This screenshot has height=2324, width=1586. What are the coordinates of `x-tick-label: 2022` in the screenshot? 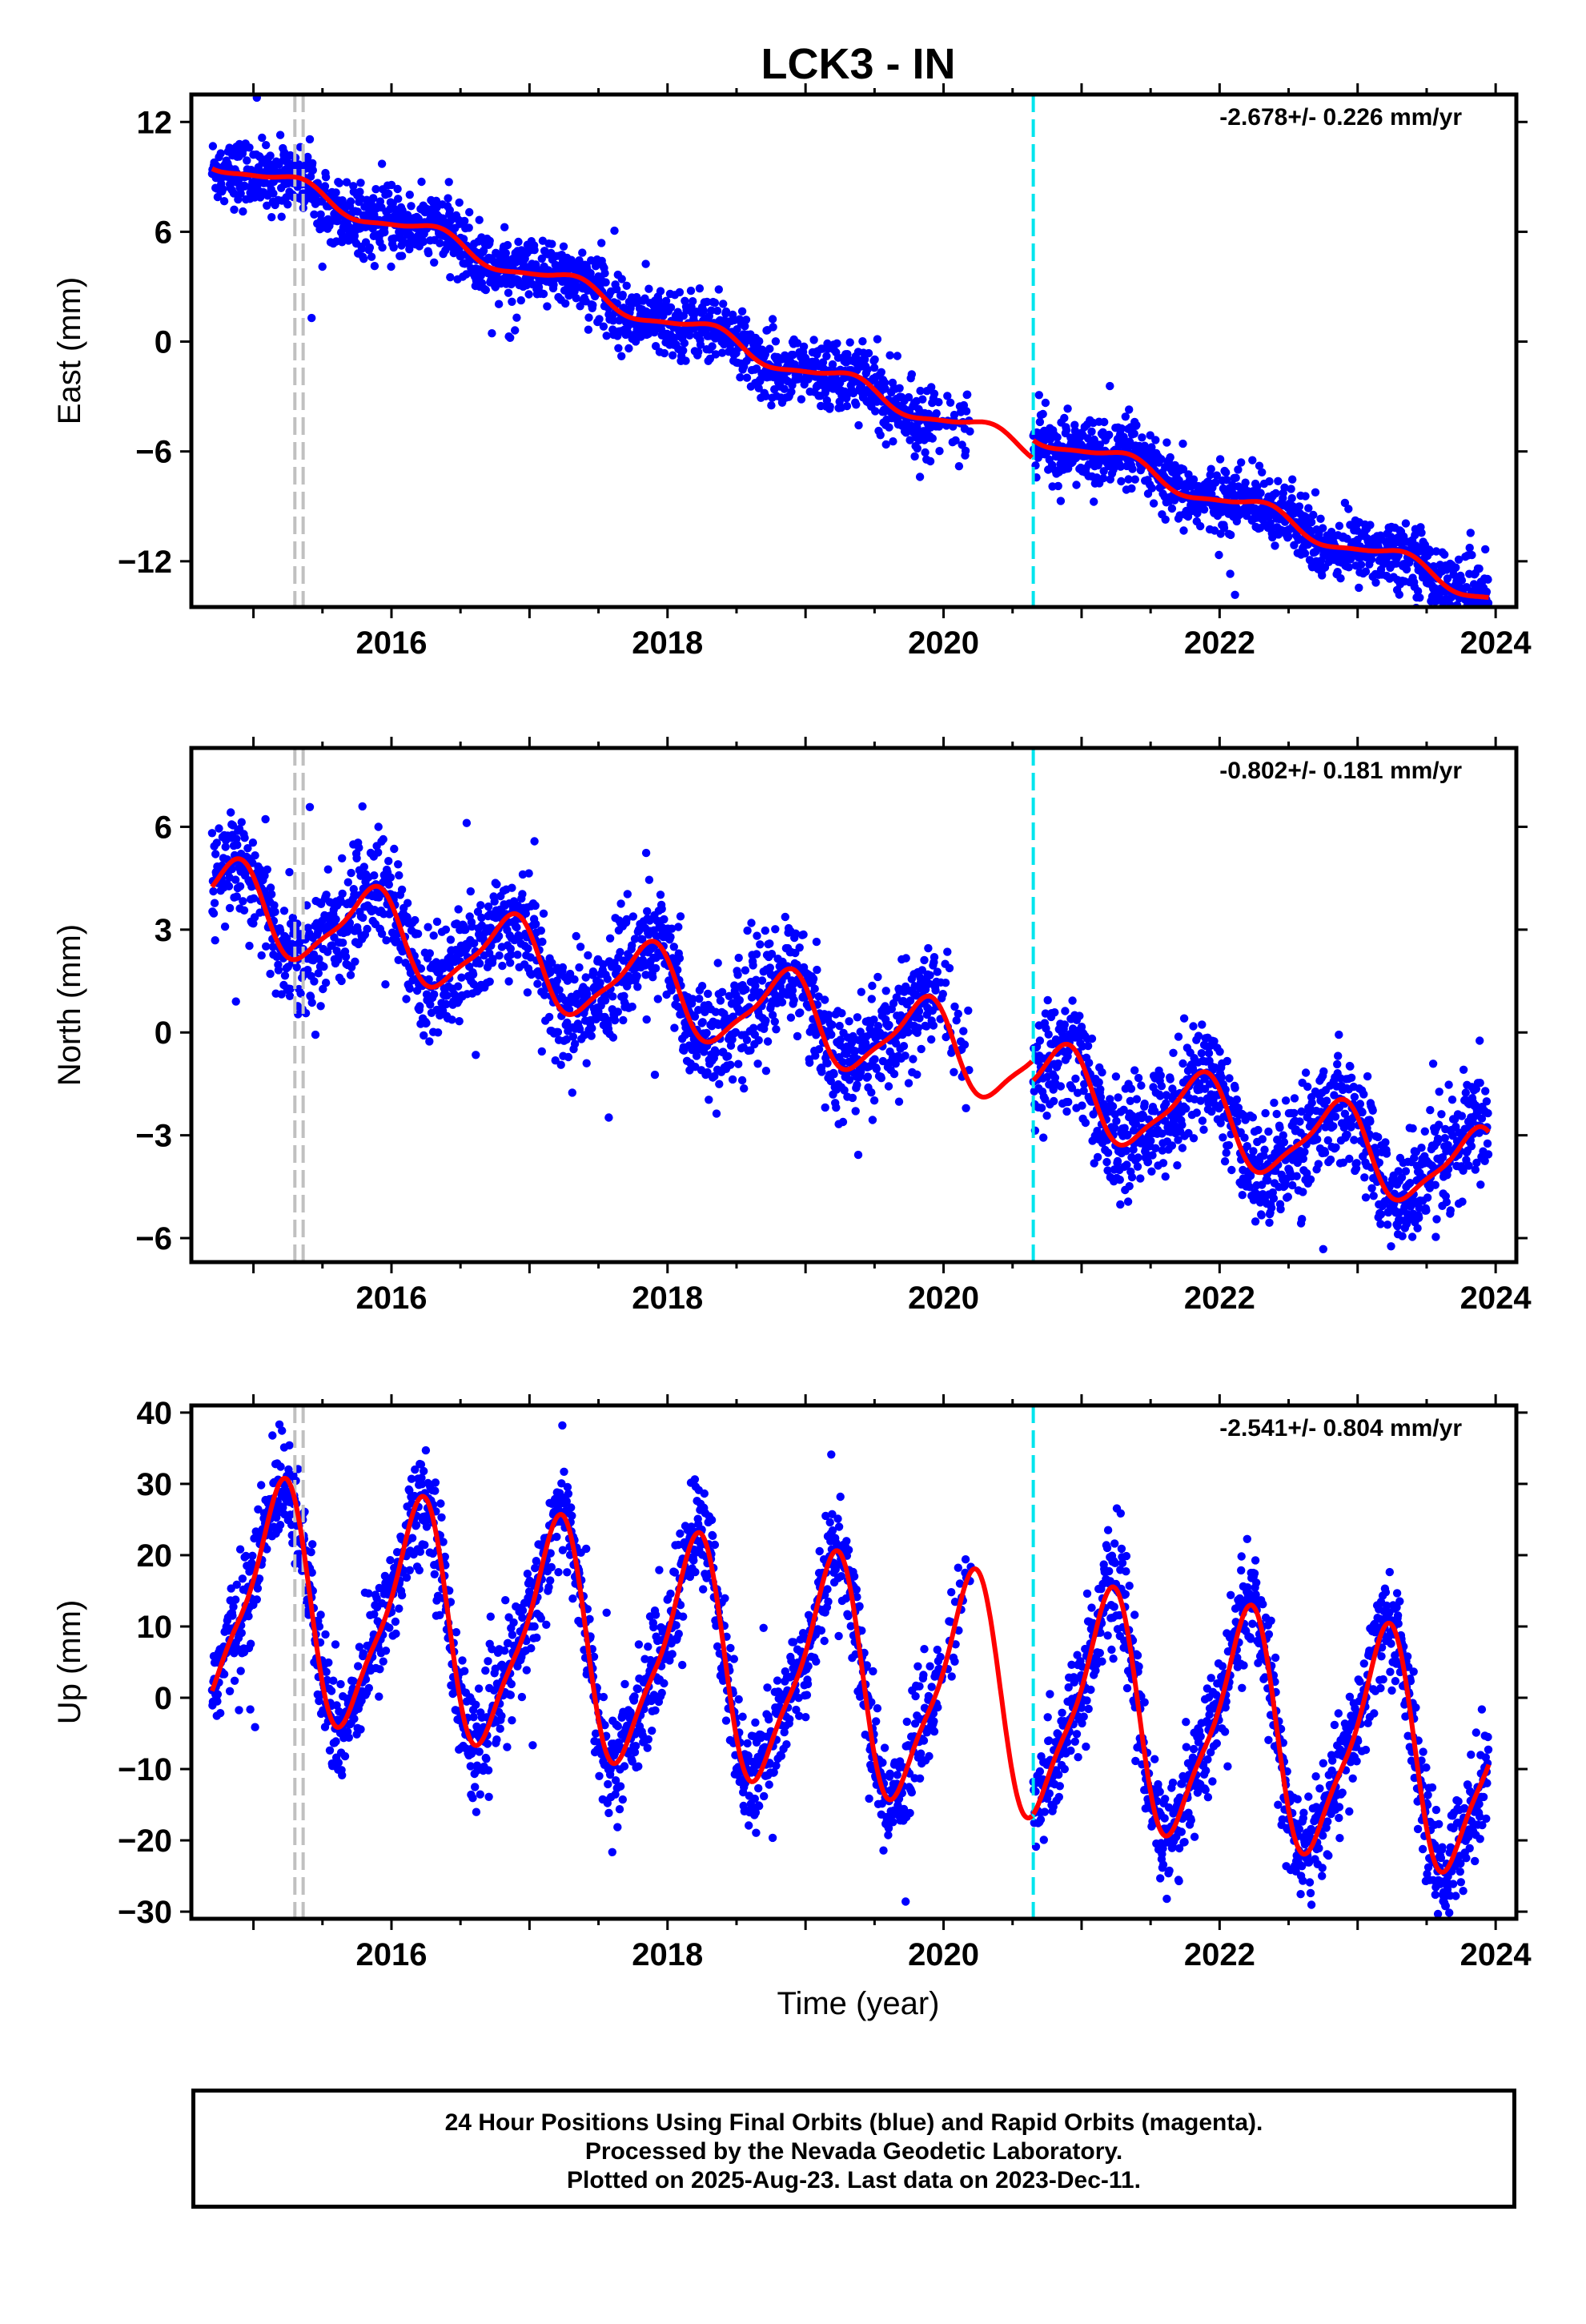 It's located at (1219, 643).